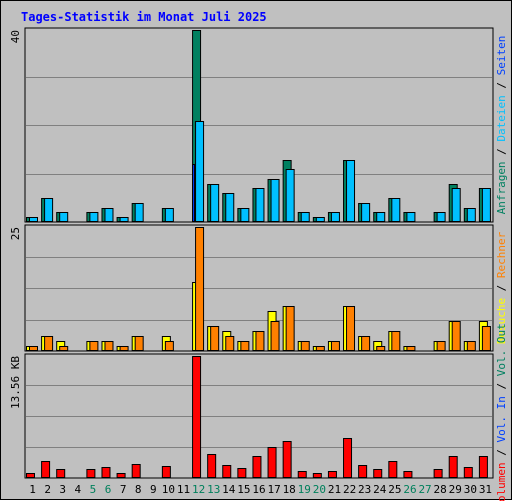  What do you see at coordinates (108, 489) in the screenshot?
I see `x-tick-label-6: 6` at bounding box center [108, 489].